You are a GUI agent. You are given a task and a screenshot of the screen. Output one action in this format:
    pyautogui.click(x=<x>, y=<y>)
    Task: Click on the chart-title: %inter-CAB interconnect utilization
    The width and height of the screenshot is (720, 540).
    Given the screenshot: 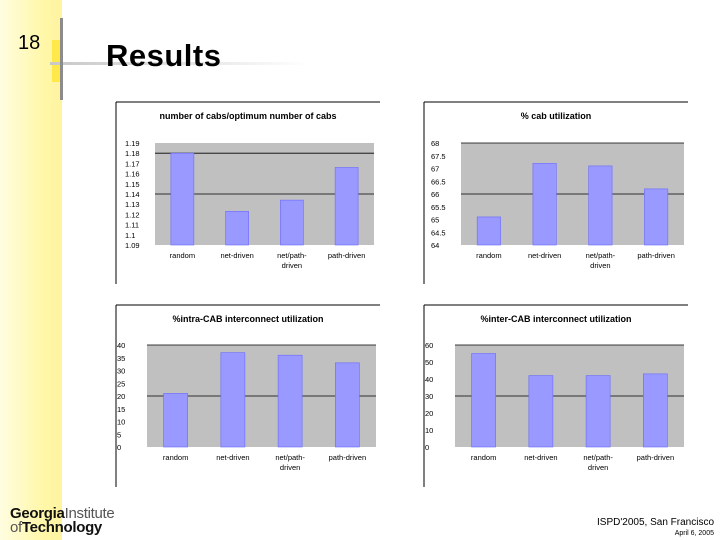 What is the action you would take?
    pyautogui.click(x=555, y=319)
    